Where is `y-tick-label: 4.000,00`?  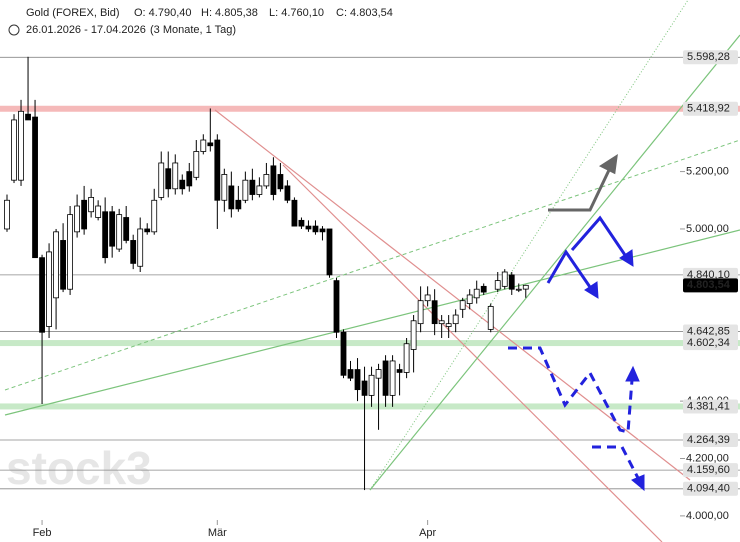 y-tick-label: 4.000,00 is located at coordinates (707, 516).